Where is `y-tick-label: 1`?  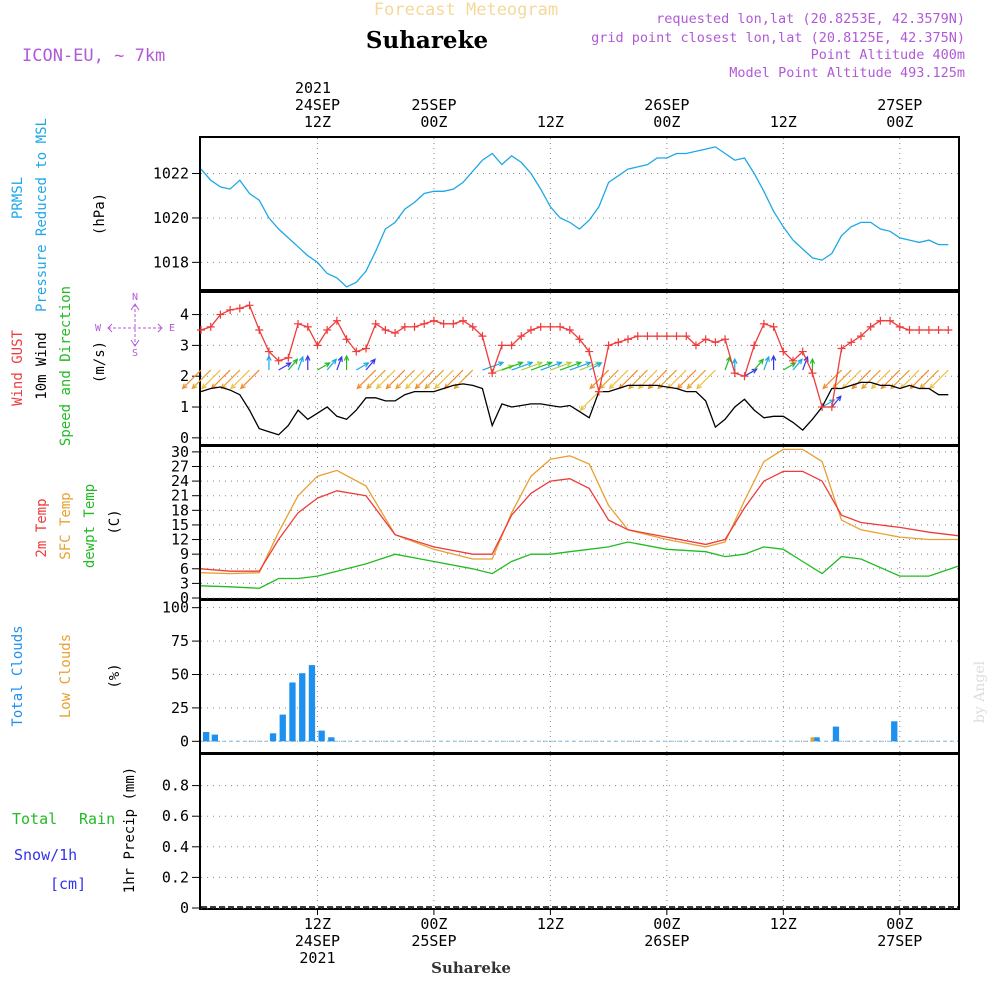 y-tick-label: 1 is located at coordinates (184, 407).